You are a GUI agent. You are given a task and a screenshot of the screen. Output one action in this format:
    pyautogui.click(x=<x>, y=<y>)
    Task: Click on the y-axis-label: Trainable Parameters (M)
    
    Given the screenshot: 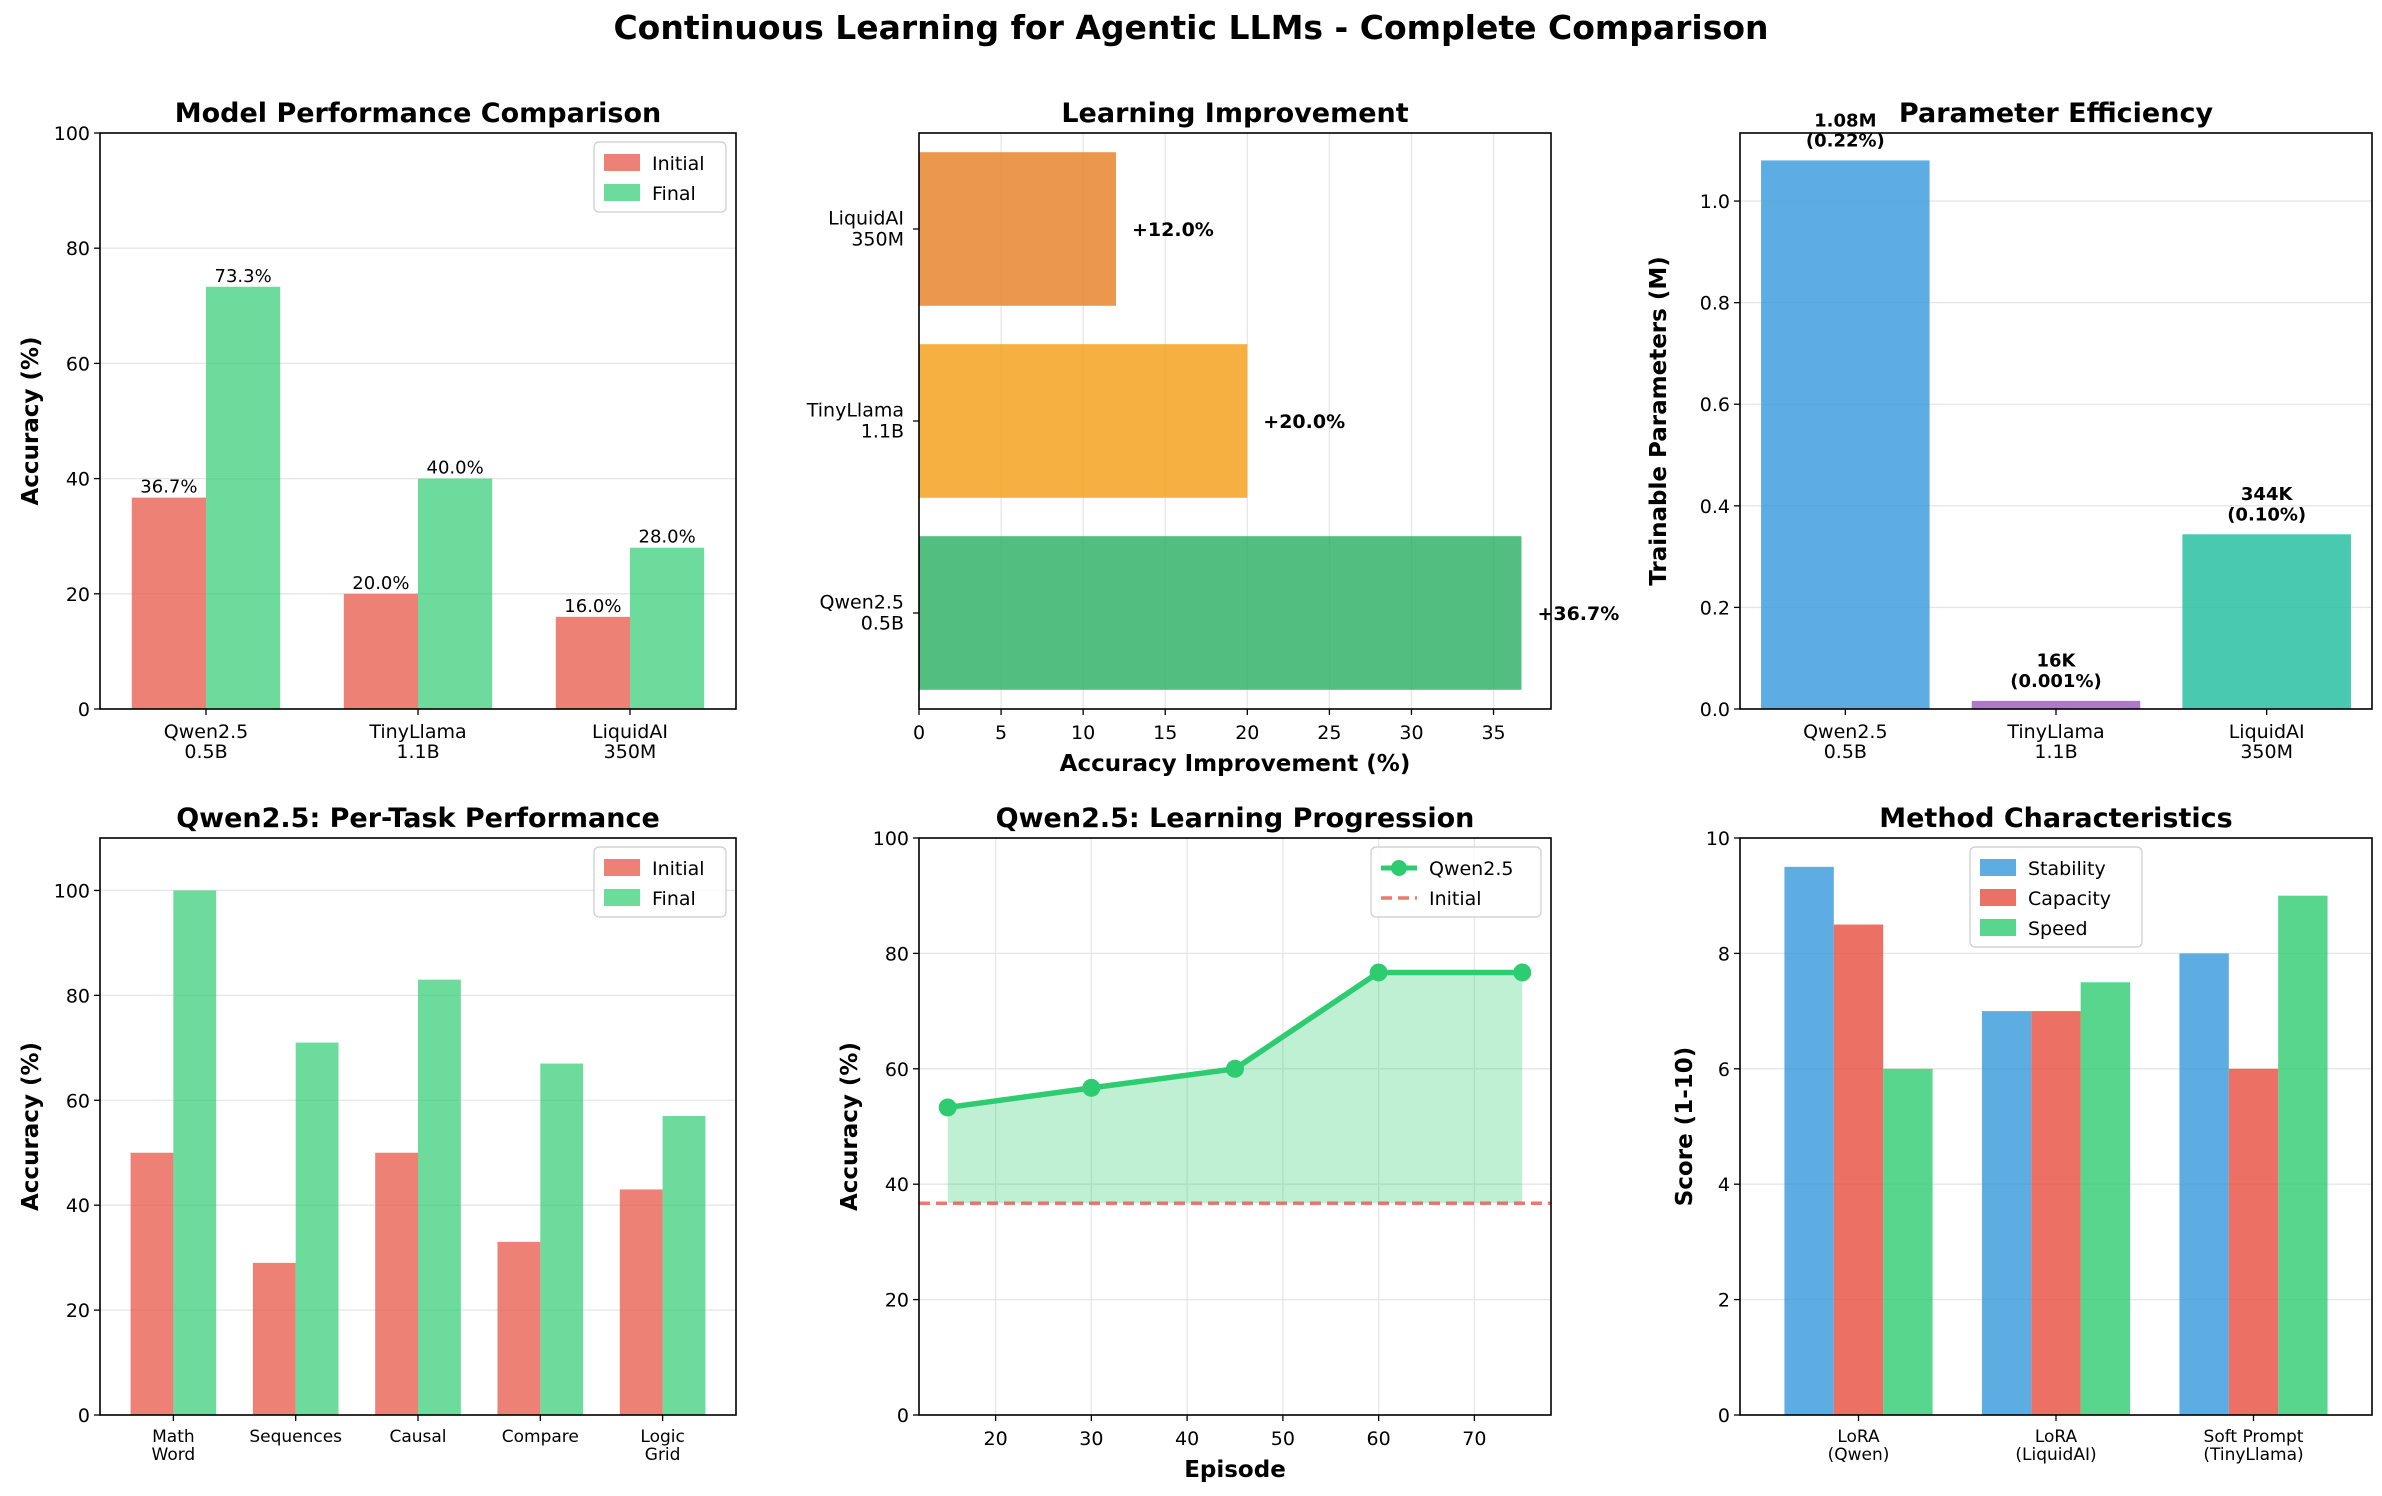 What is the action you would take?
    pyautogui.click(x=1659, y=421)
    